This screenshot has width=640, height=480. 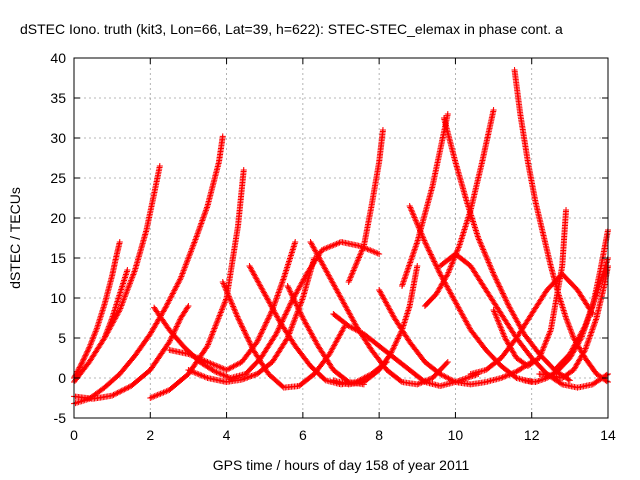 What do you see at coordinates (58, 258) in the screenshot?
I see `y-tick-label: 15` at bounding box center [58, 258].